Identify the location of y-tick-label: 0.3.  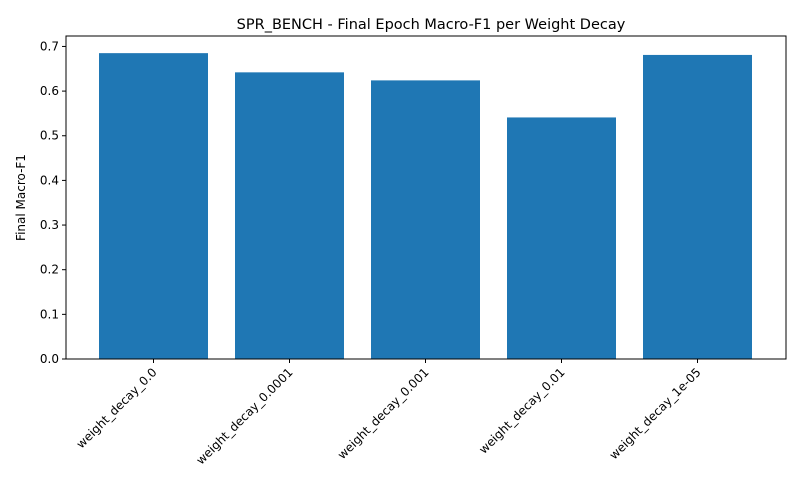
(49, 225).